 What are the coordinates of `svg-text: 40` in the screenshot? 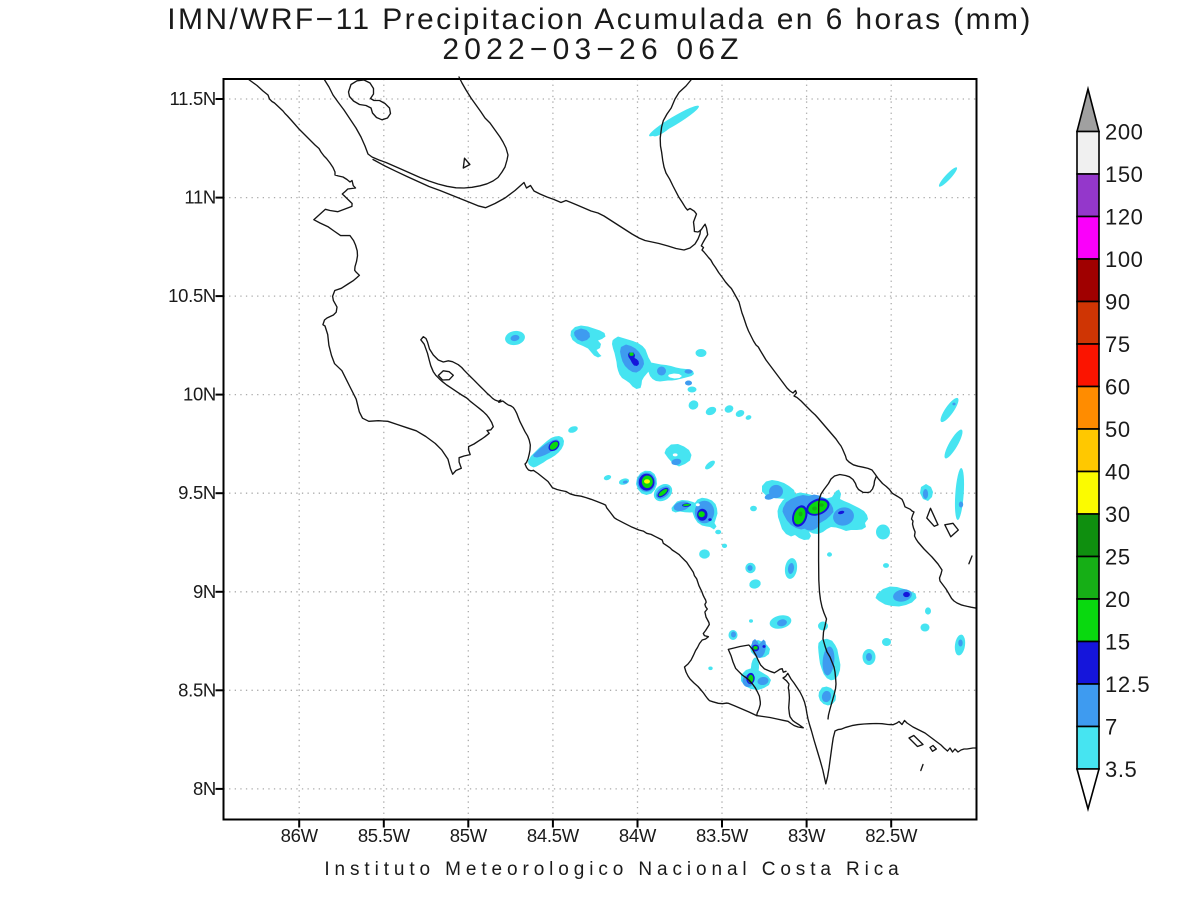 It's located at (1118, 472).